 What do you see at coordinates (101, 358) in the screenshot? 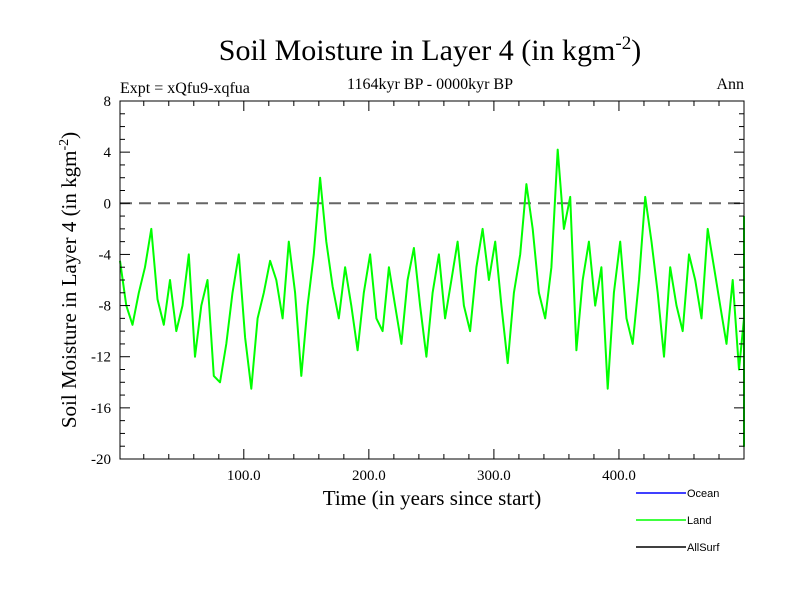
I see `y-tick-label: -12` at bounding box center [101, 358].